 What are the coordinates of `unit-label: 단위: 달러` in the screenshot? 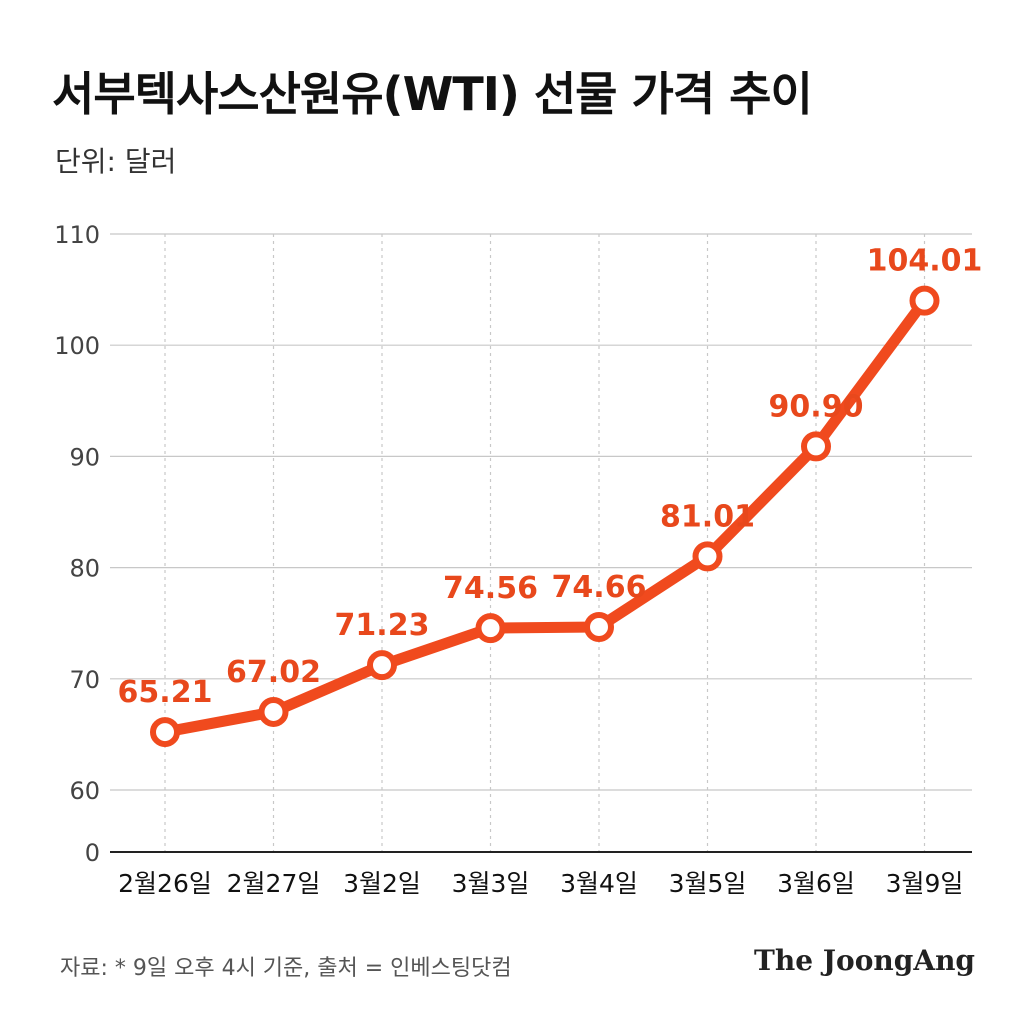 It's located at (116, 161).